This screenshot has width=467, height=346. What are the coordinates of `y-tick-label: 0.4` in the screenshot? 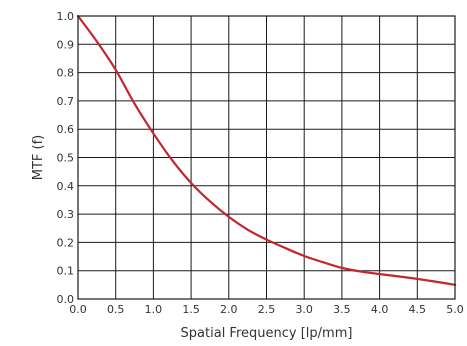 It's located at (66, 186).